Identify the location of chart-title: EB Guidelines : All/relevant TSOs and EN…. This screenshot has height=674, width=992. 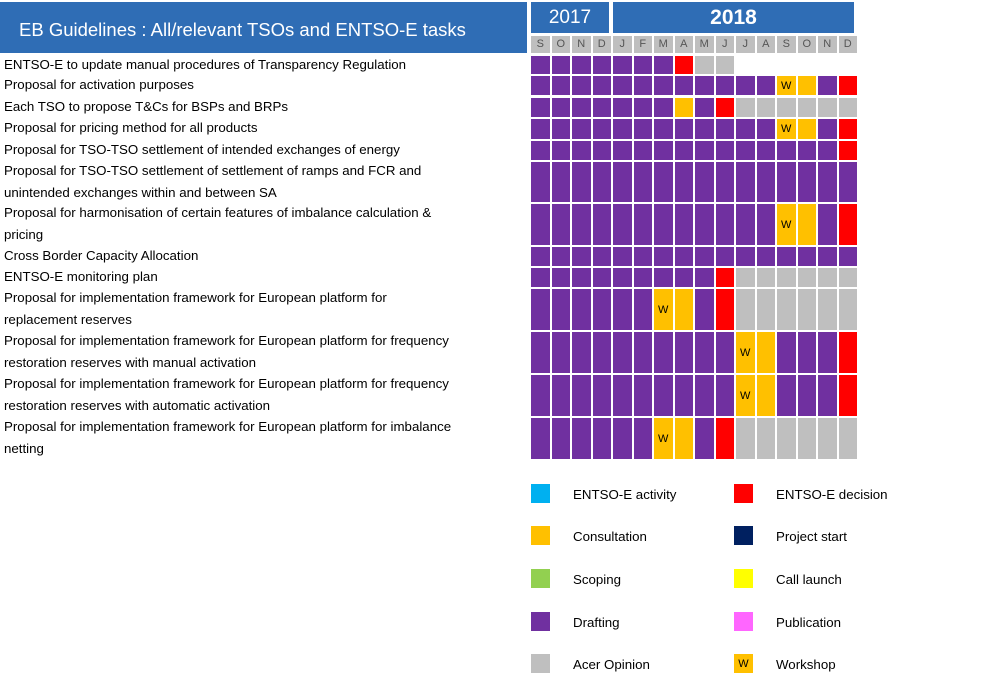
(263, 26).